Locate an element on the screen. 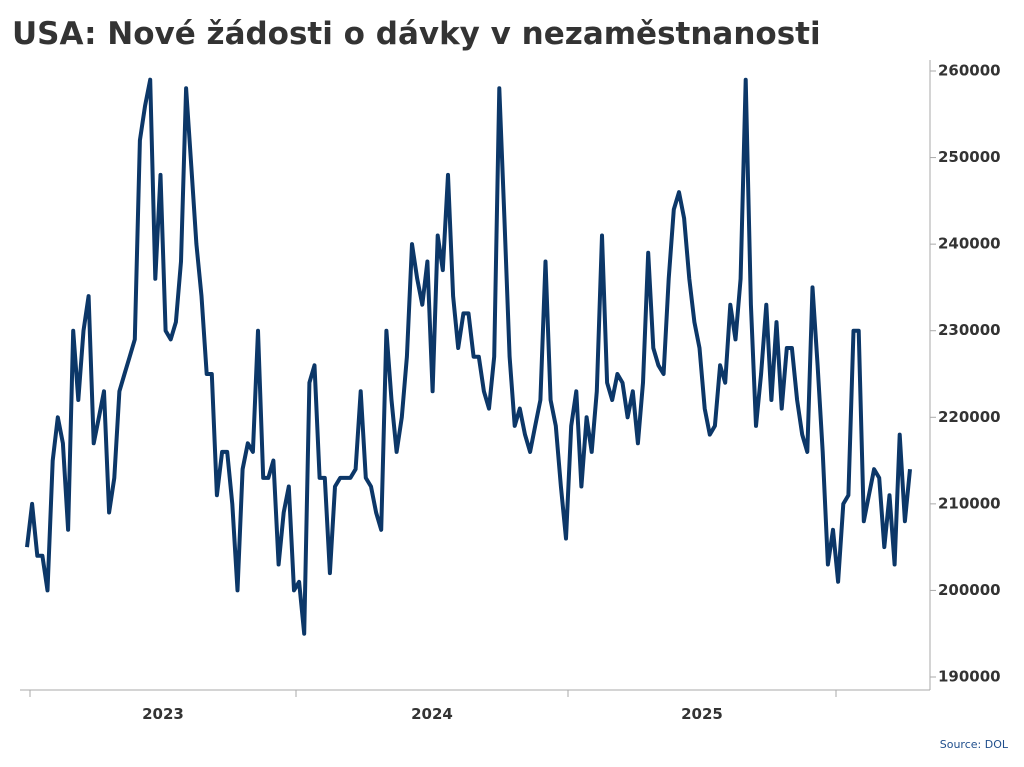 The image size is (1024, 767). y-tick-label: 190000 is located at coordinates (969, 677).